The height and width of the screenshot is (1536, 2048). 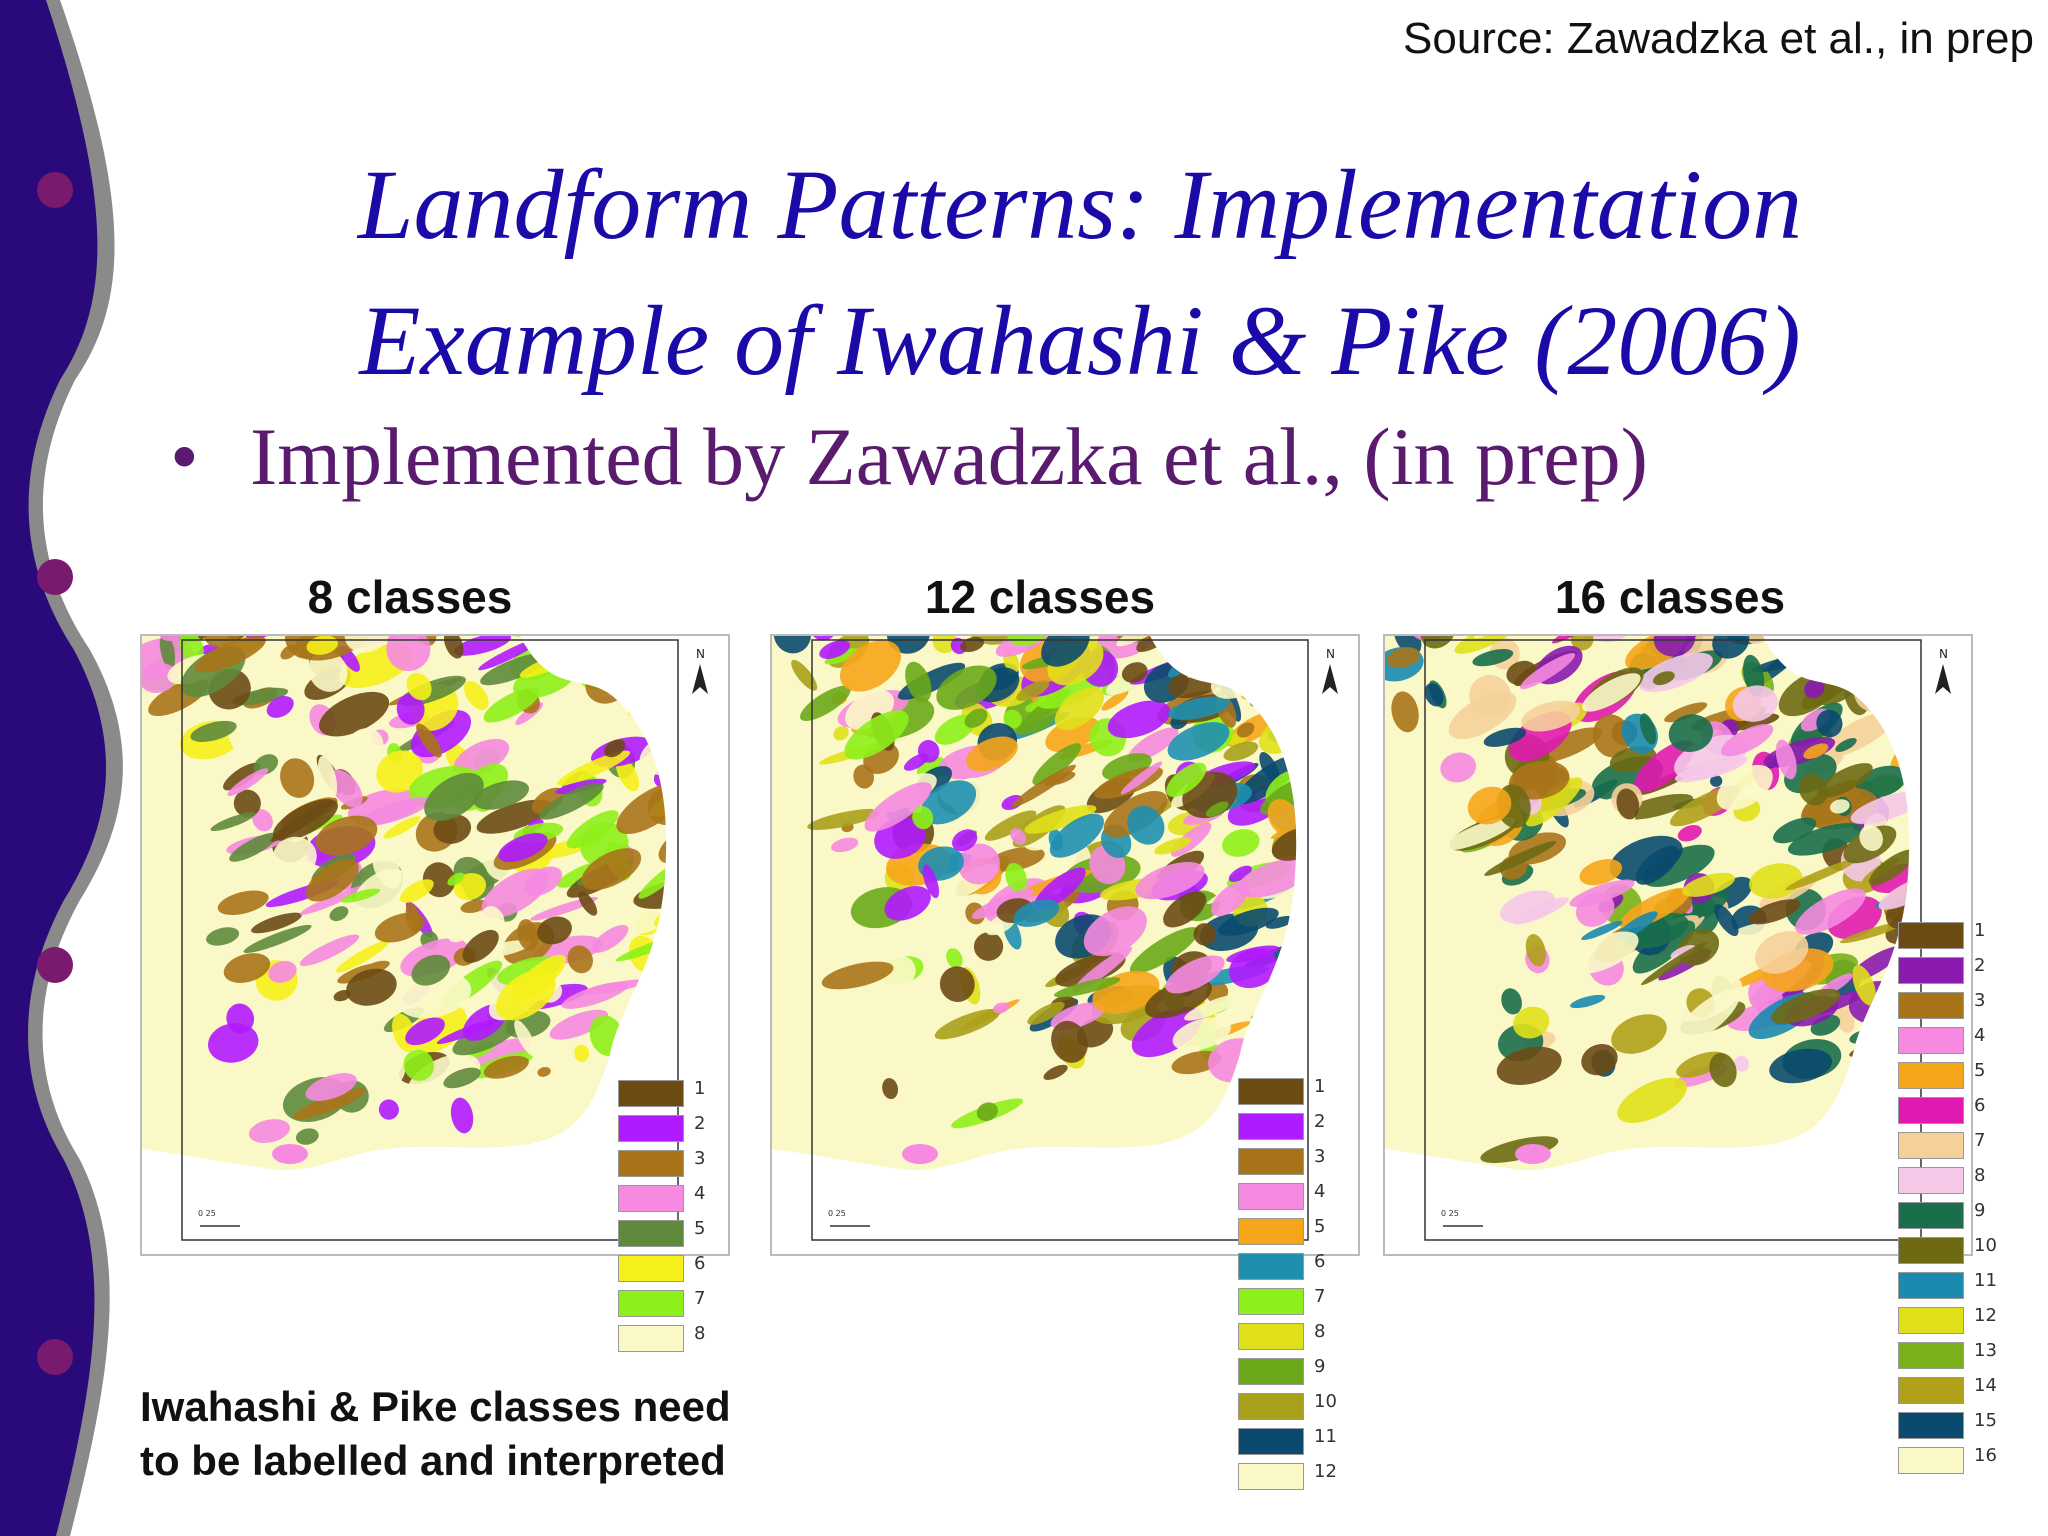 I want to click on legend-label: 15, so click(x=1985, y=1420).